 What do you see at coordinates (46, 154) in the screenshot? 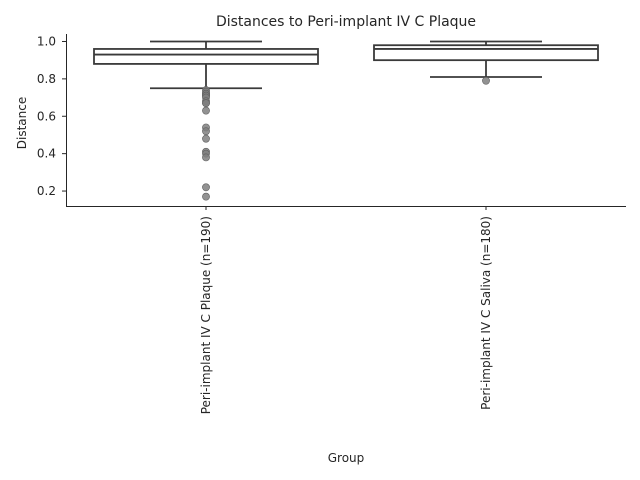
I see `y-tick-label: 0.4` at bounding box center [46, 154].